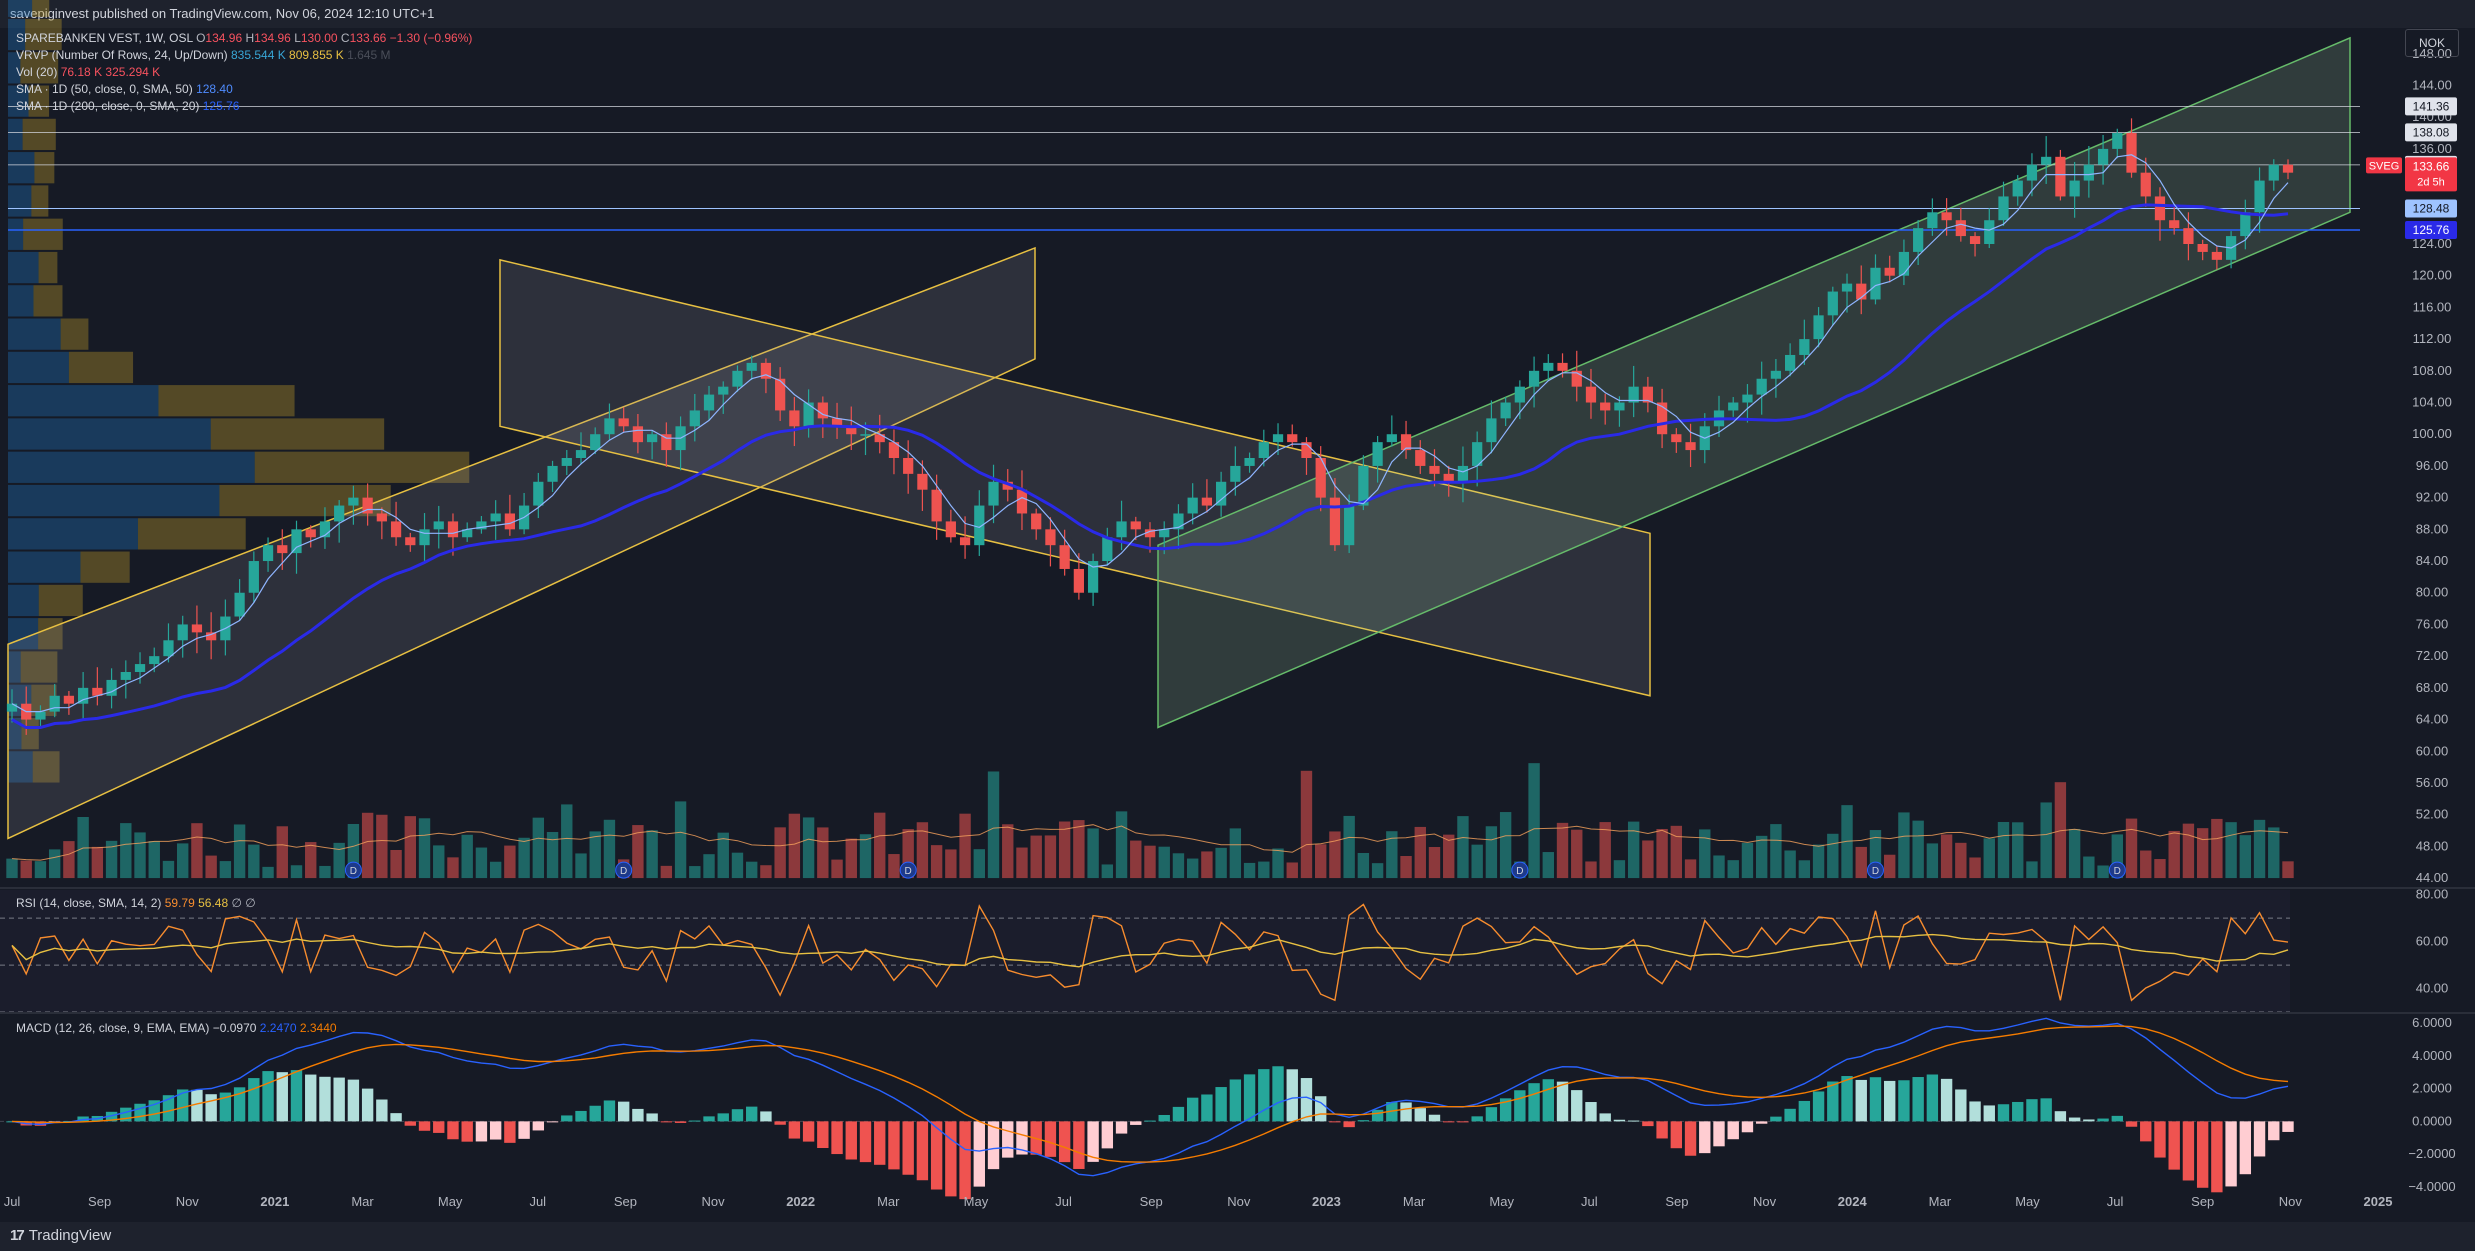  What do you see at coordinates (61, 1235) in the screenshot?
I see `tradingview-brand: 17 TradingView` at bounding box center [61, 1235].